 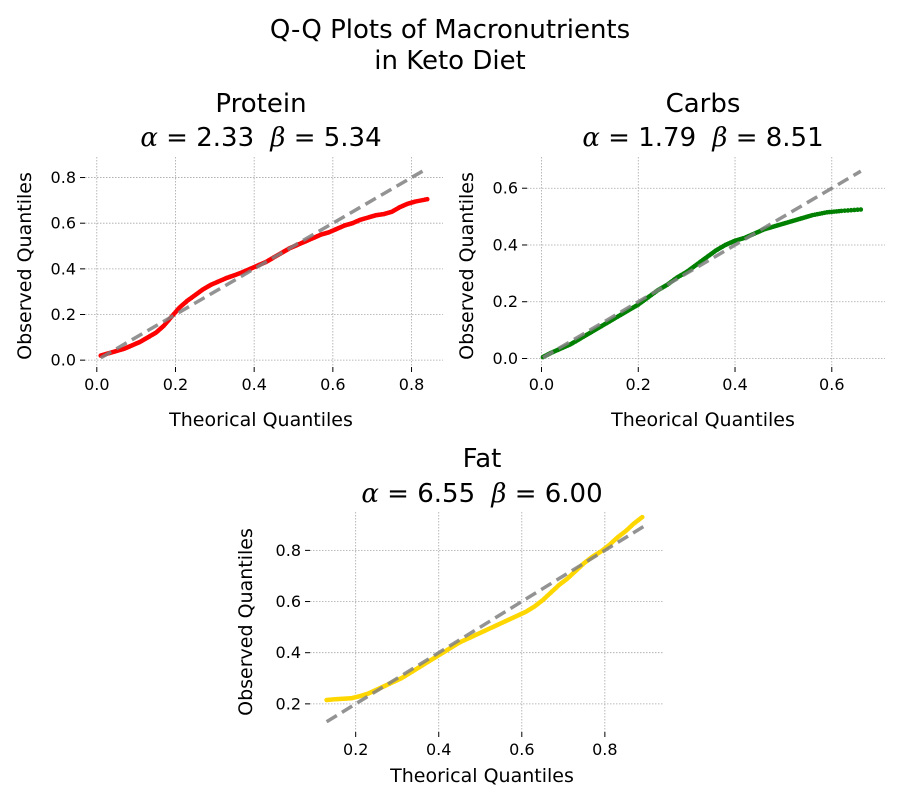 I want to click on carbs-title: Carbs, so click(x=703, y=104).